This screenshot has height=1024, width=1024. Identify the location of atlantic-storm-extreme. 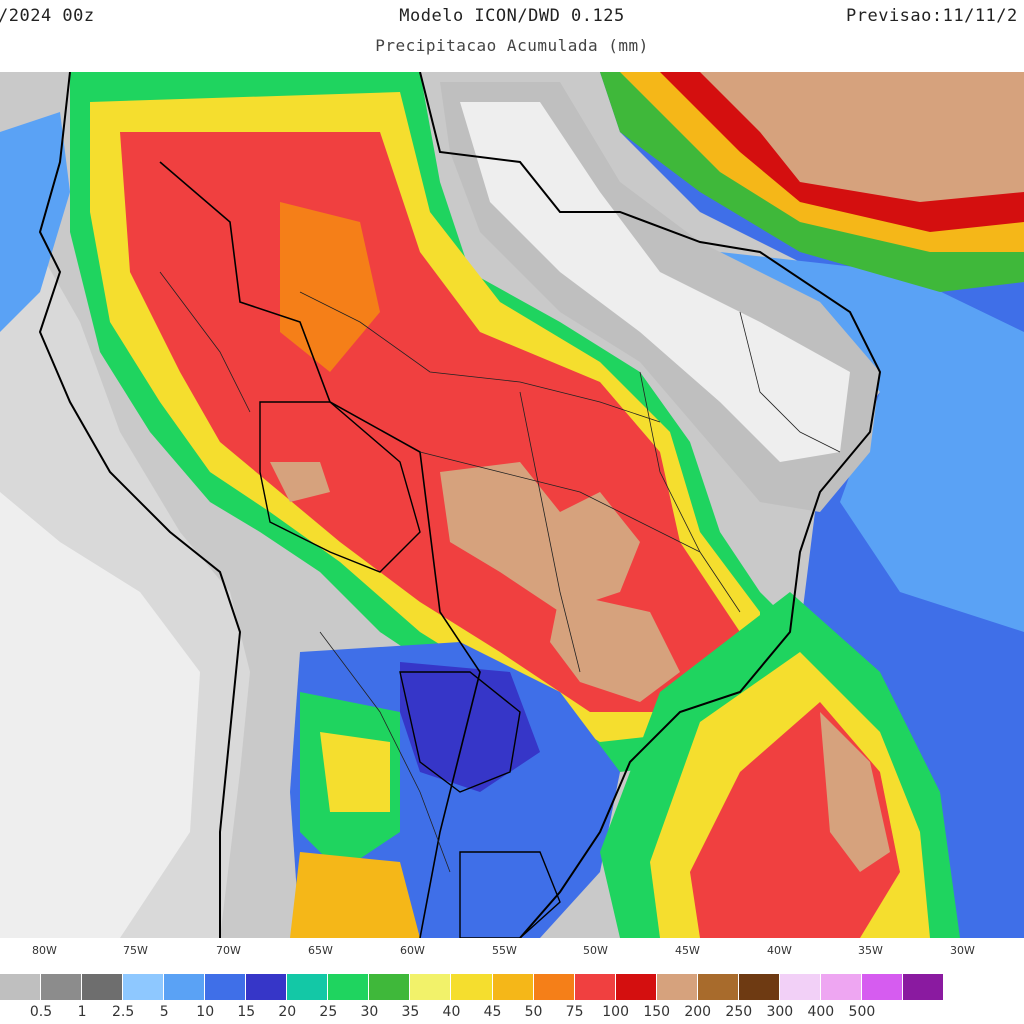
(855, 792).